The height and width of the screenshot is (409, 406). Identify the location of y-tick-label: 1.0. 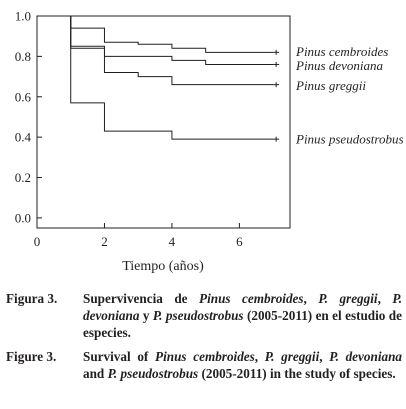
(23, 16).